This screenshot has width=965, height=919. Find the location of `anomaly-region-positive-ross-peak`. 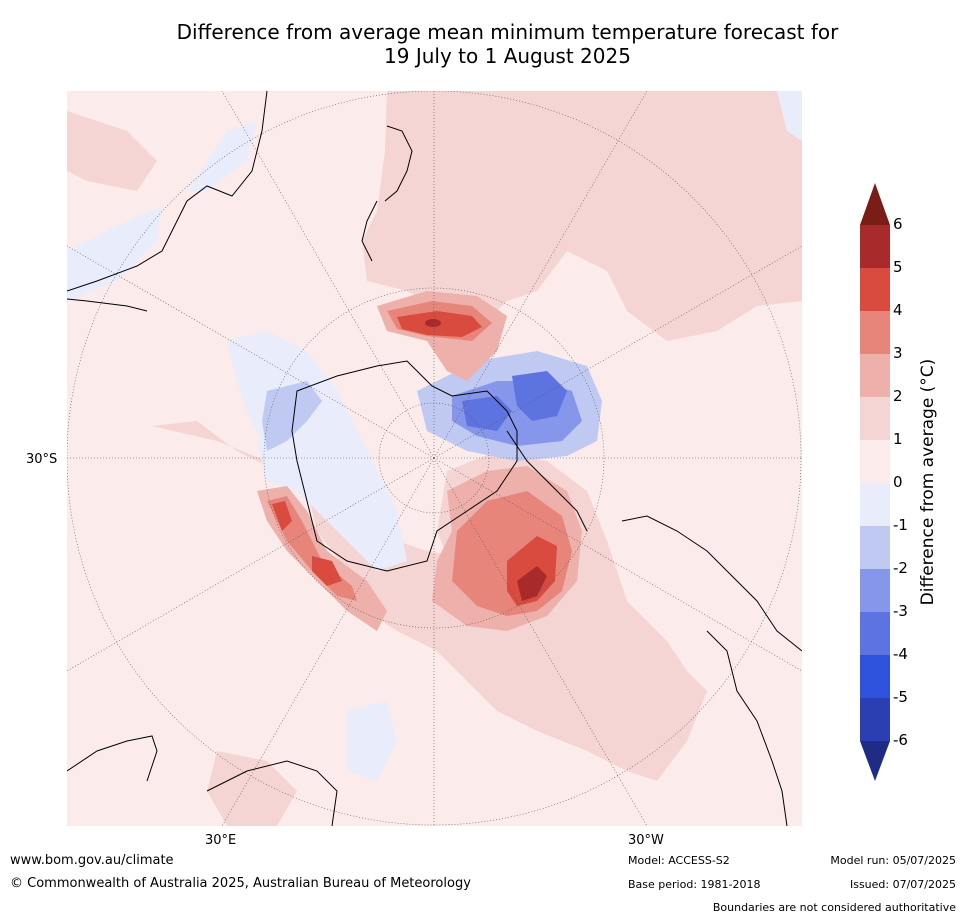

anomaly-region-positive-ross-peak is located at coordinates (433, 323).